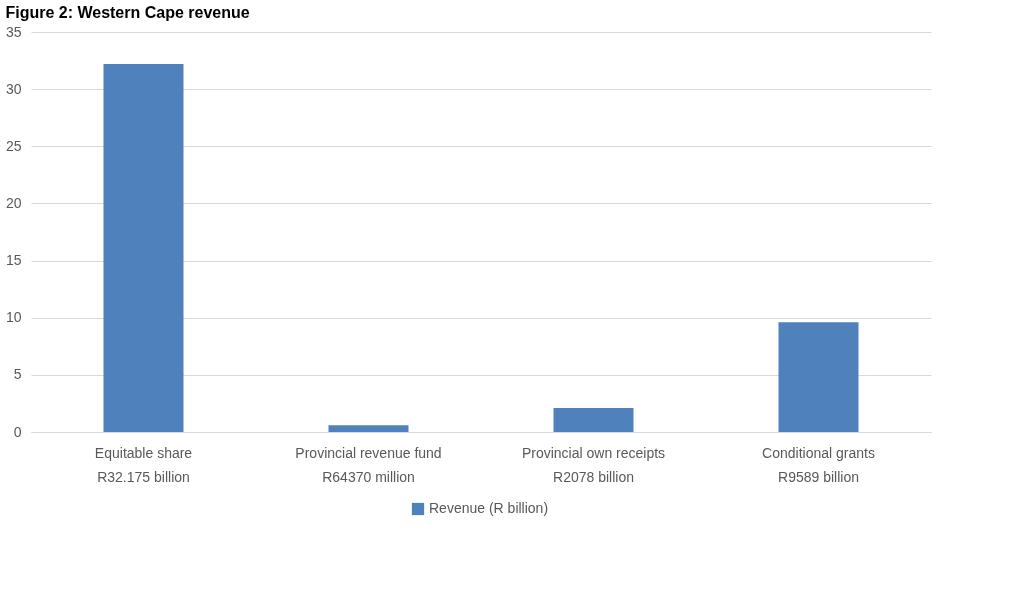  I want to click on y-tick-label: 10, so click(13, 317).